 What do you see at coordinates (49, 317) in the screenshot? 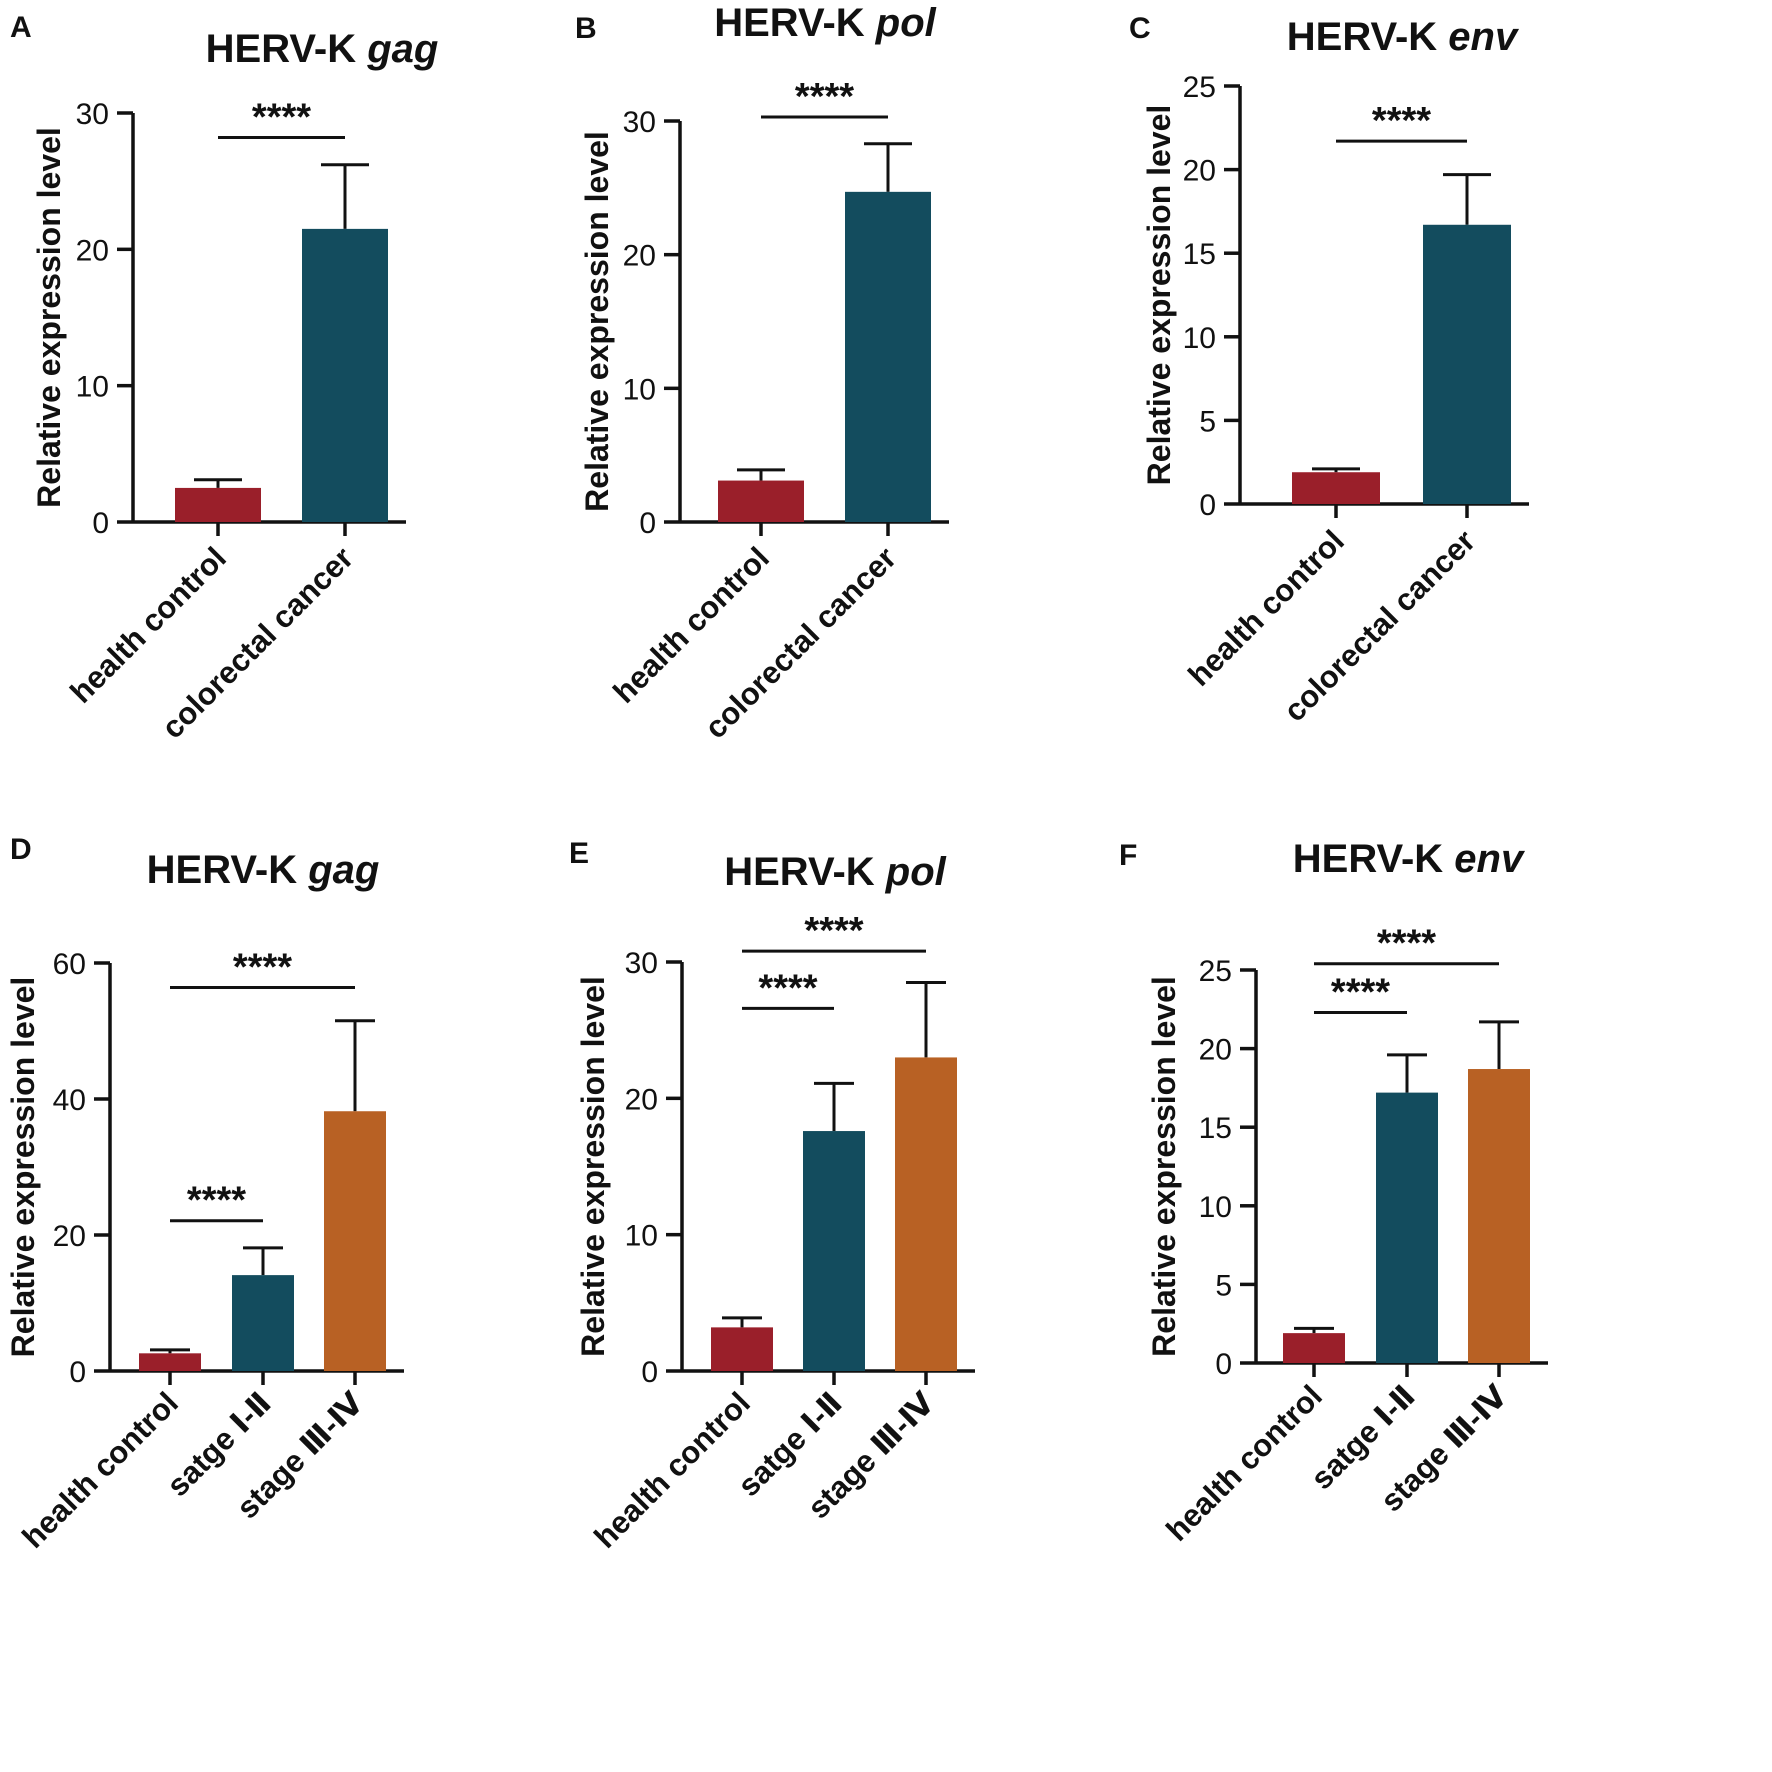
I see `panel-a-ylabel: Relative expression level` at bounding box center [49, 317].